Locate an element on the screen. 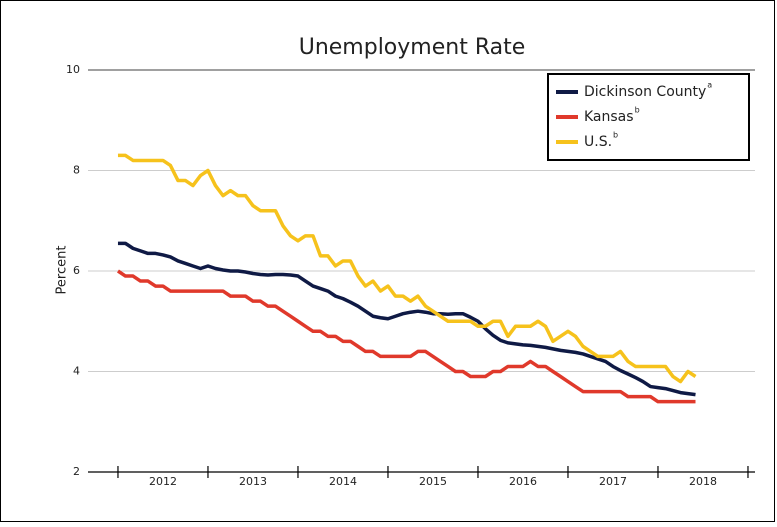 The height and width of the screenshot is (527, 777). chart-title: Unemployment Rate is located at coordinates (412, 47).